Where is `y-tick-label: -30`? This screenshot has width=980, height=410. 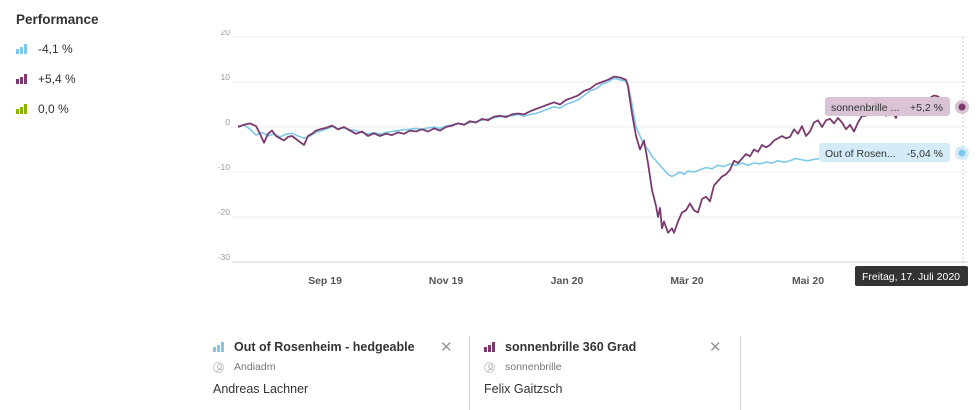 y-tick-label: -30 is located at coordinates (224, 257).